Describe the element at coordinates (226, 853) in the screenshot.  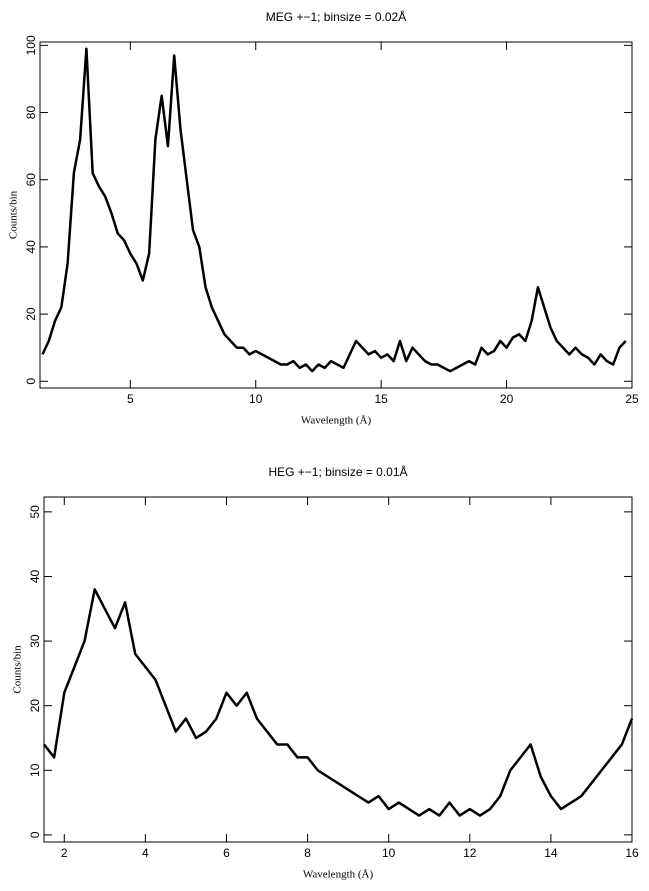
I see `x-tick-label: 6` at that location.